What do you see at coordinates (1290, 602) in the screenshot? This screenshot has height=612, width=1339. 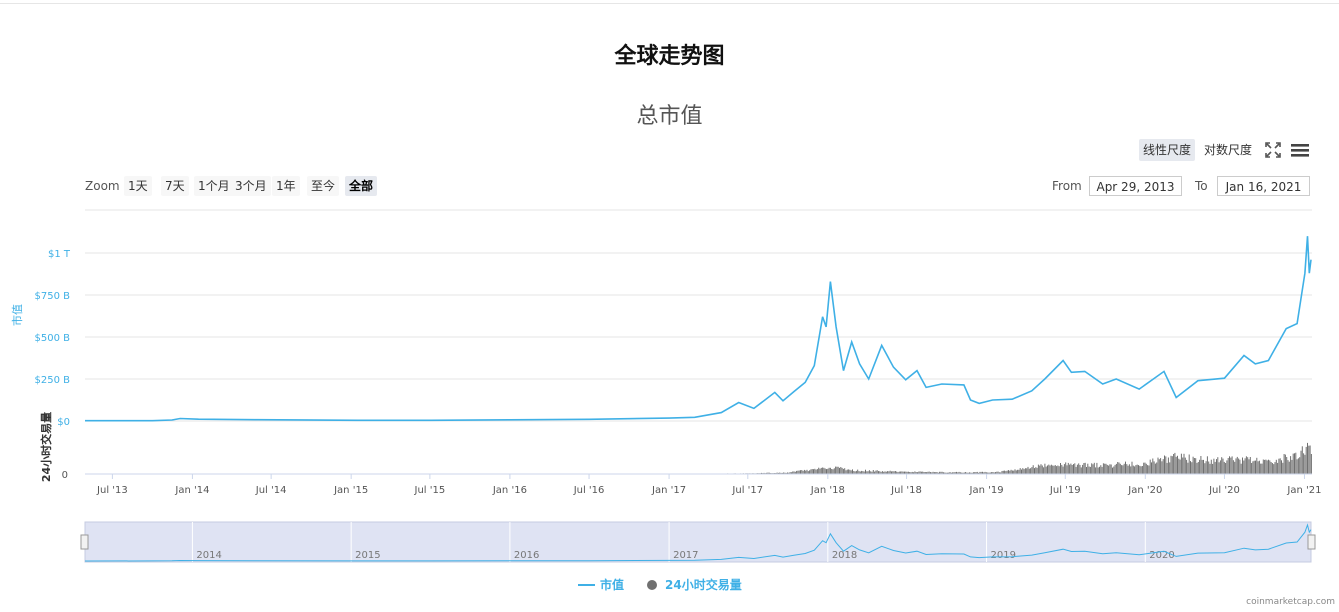 I see `credit-link: coinmarketcap.com` at bounding box center [1290, 602].